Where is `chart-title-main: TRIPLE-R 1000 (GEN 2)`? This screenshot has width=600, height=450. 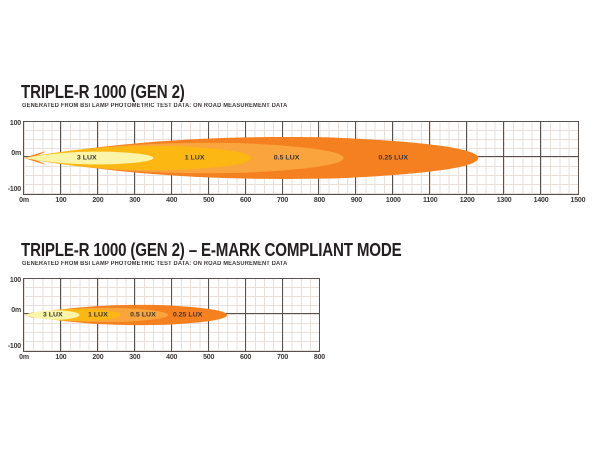
chart-title-main: TRIPLE-R 1000 (GEN 2) is located at coordinates (103, 92).